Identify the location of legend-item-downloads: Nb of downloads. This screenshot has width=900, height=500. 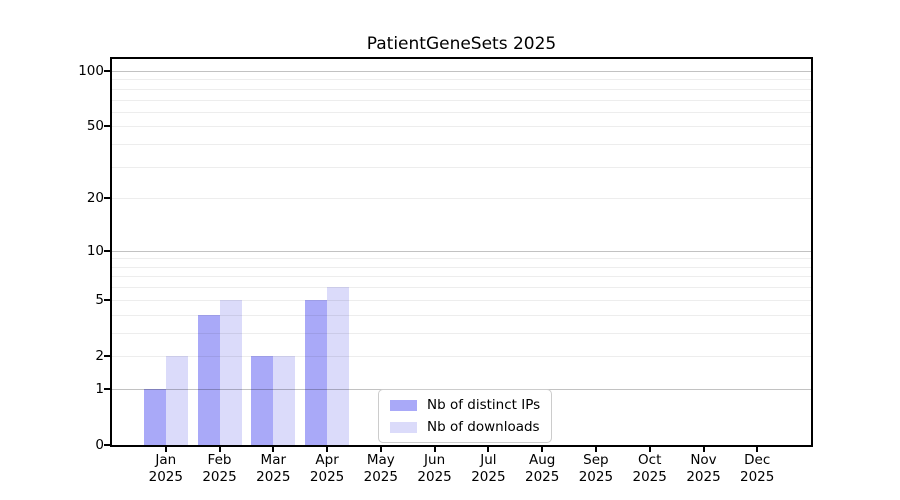
(465, 427).